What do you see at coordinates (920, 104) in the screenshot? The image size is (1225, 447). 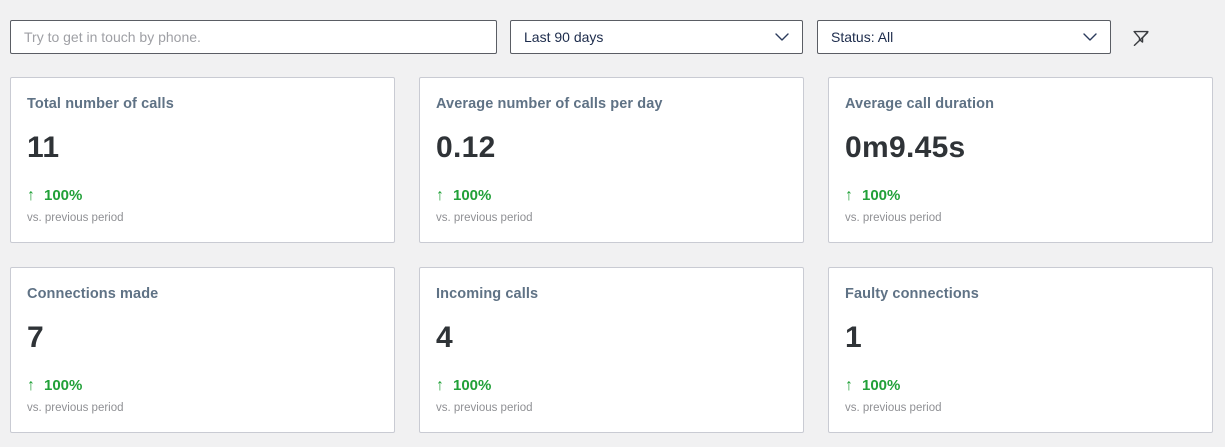 I see `card-title: Average call duration` at bounding box center [920, 104].